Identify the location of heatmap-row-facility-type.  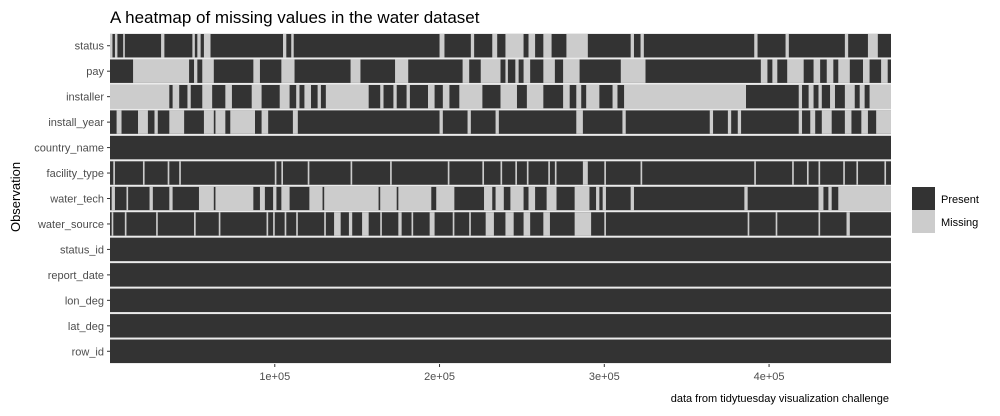
(500, 173).